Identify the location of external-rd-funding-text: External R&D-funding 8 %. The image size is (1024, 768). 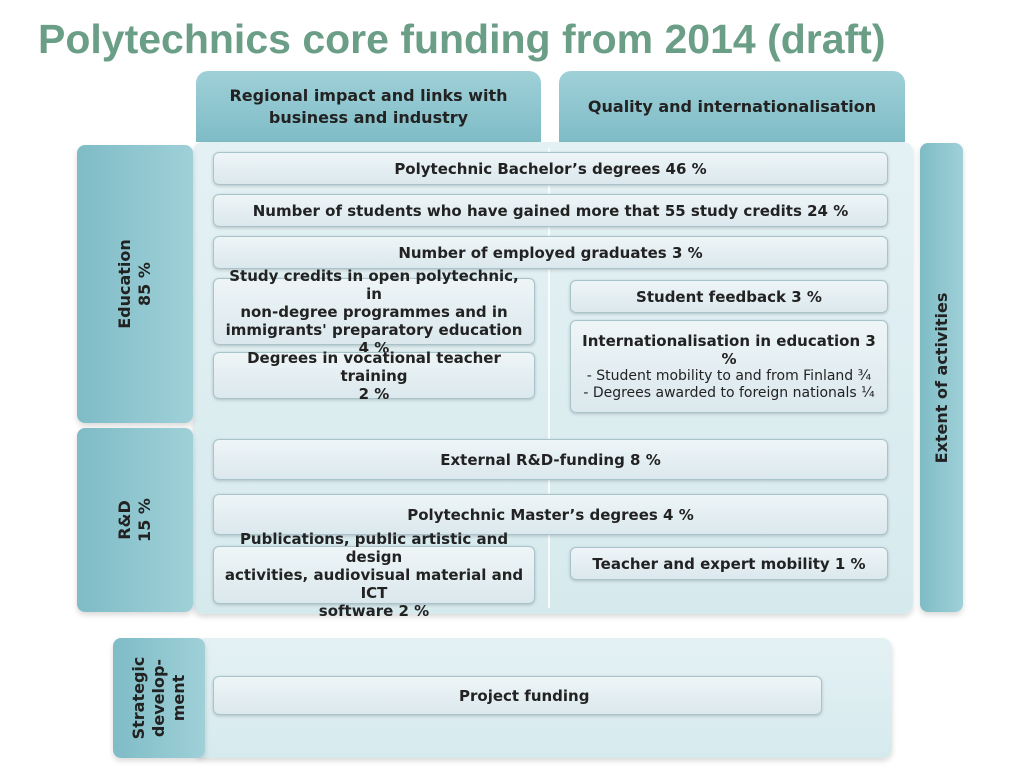
(550, 459).